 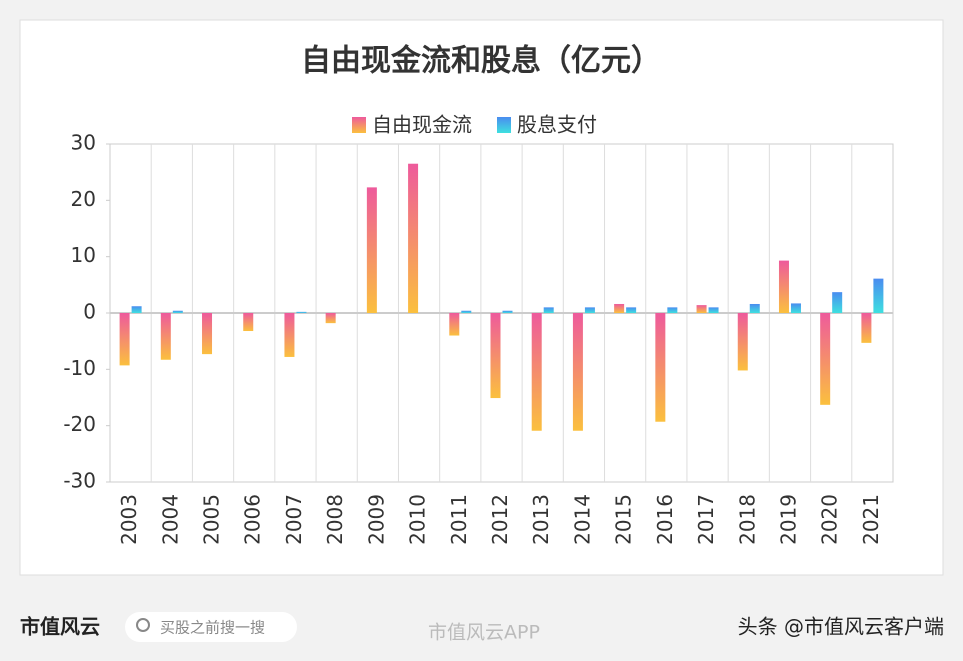 I want to click on watermark: 市值风云APP, so click(x=484, y=633).